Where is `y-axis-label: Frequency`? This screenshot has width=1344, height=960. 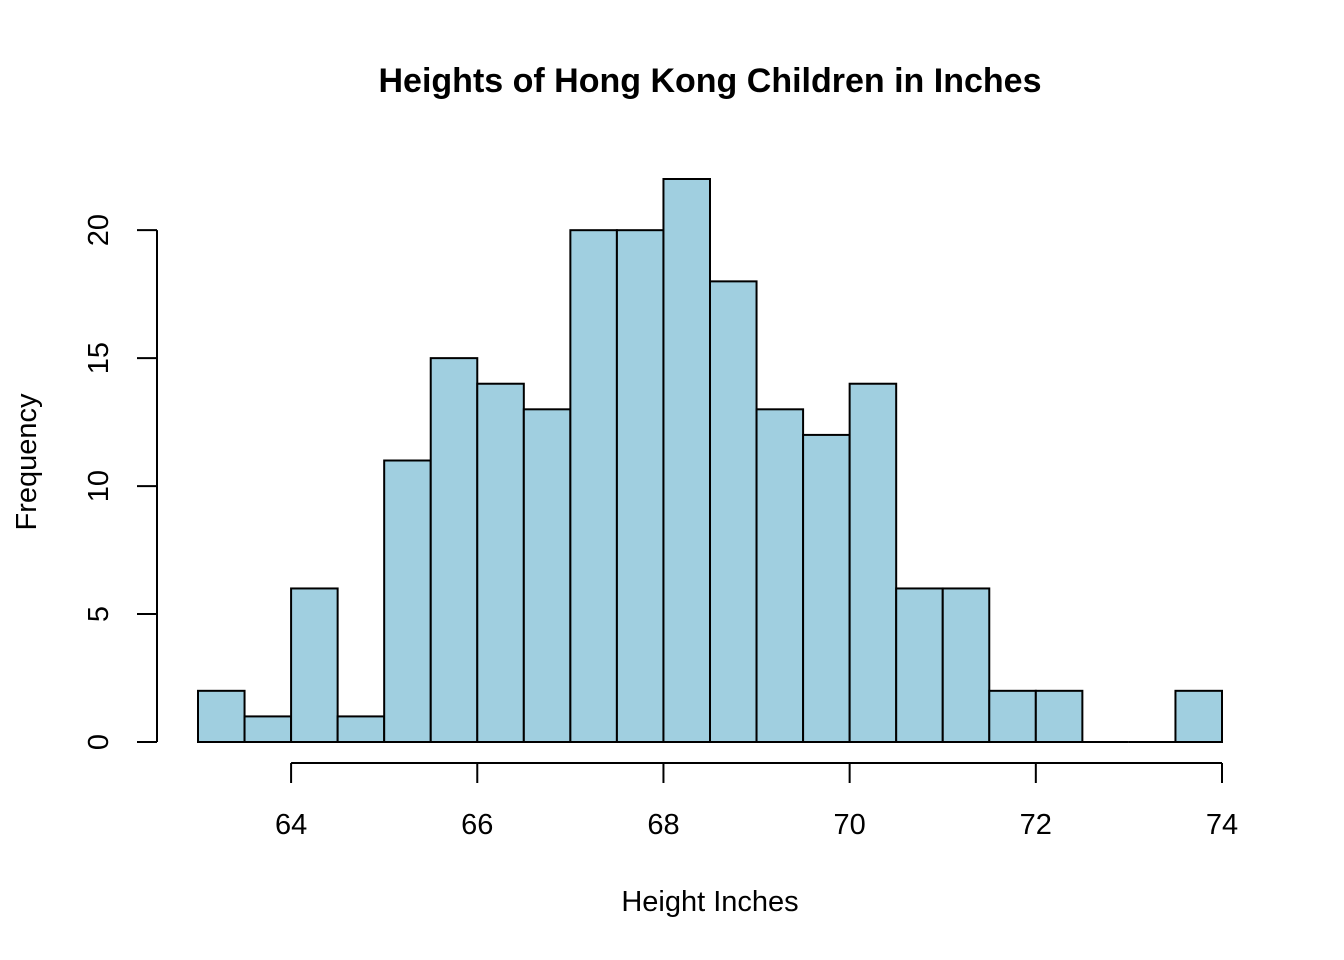
y-axis-label: Frequency is located at coordinates (27, 462).